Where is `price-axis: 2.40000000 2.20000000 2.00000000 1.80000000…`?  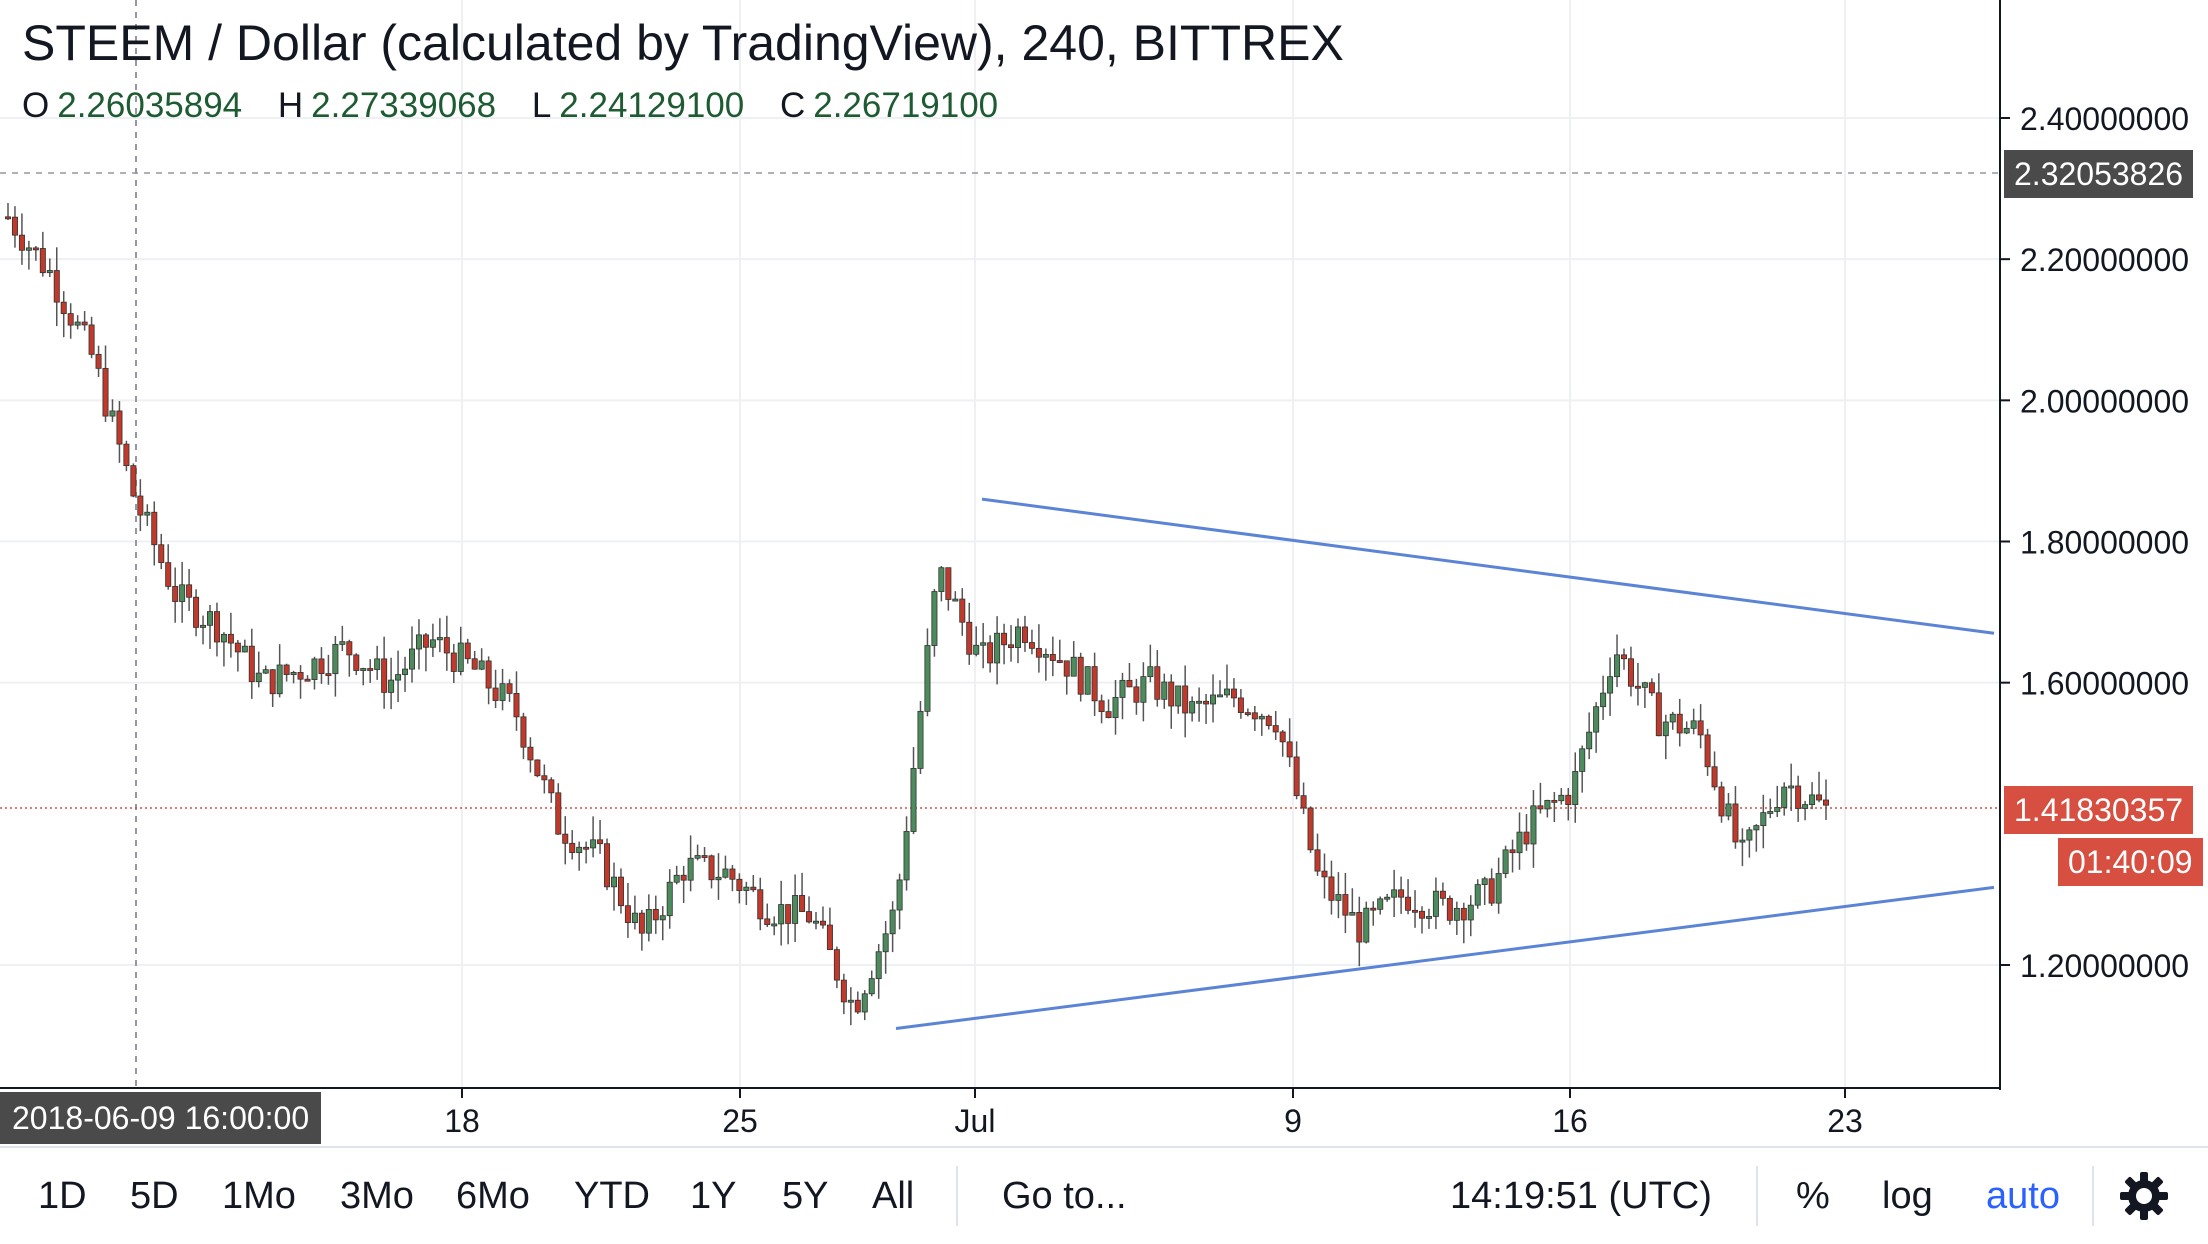
price-axis: 2.40000000 2.20000000 2.00000000 1.80000000… is located at coordinates (2094, 542).